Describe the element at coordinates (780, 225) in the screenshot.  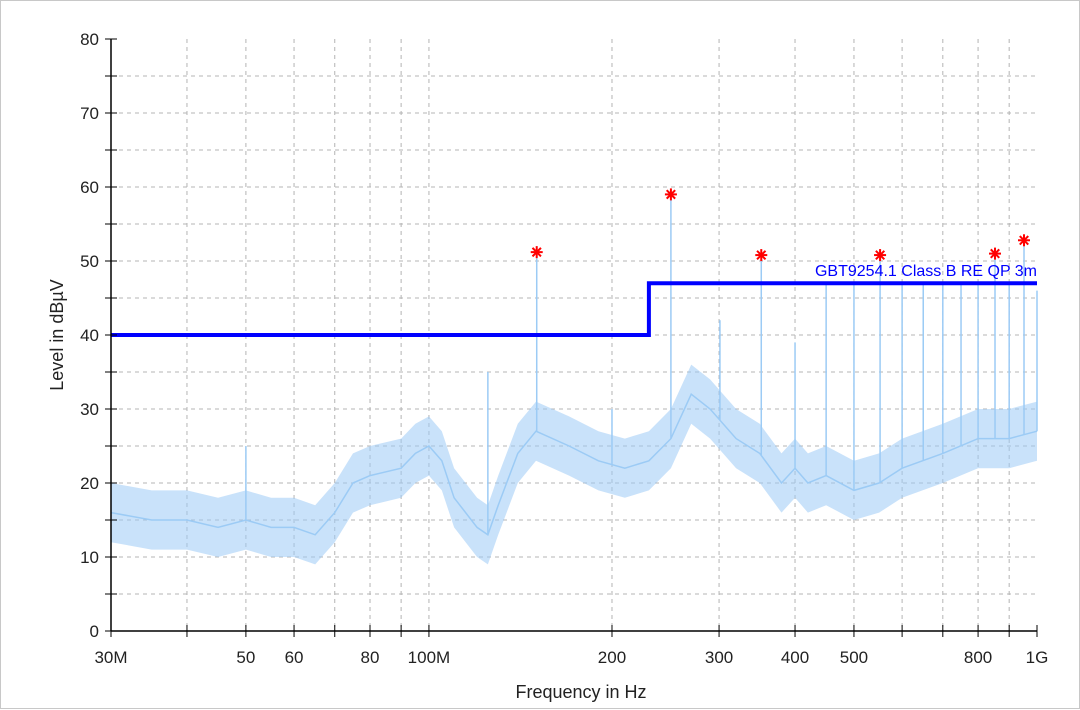
I see `markers` at that location.